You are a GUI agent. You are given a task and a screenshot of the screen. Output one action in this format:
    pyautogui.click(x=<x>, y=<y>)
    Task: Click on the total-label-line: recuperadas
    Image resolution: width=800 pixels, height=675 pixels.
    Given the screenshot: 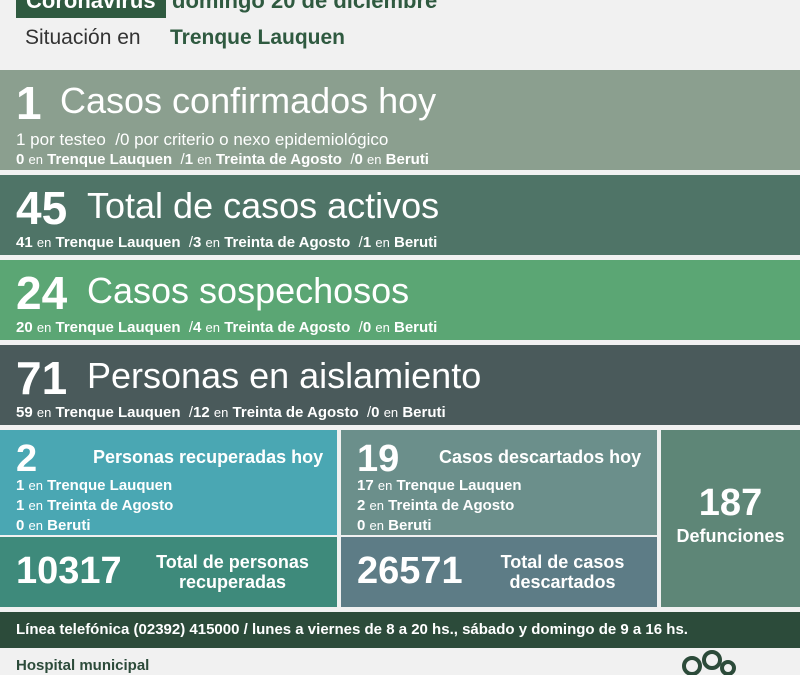 What is the action you would take?
    pyautogui.click(x=232, y=582)
    